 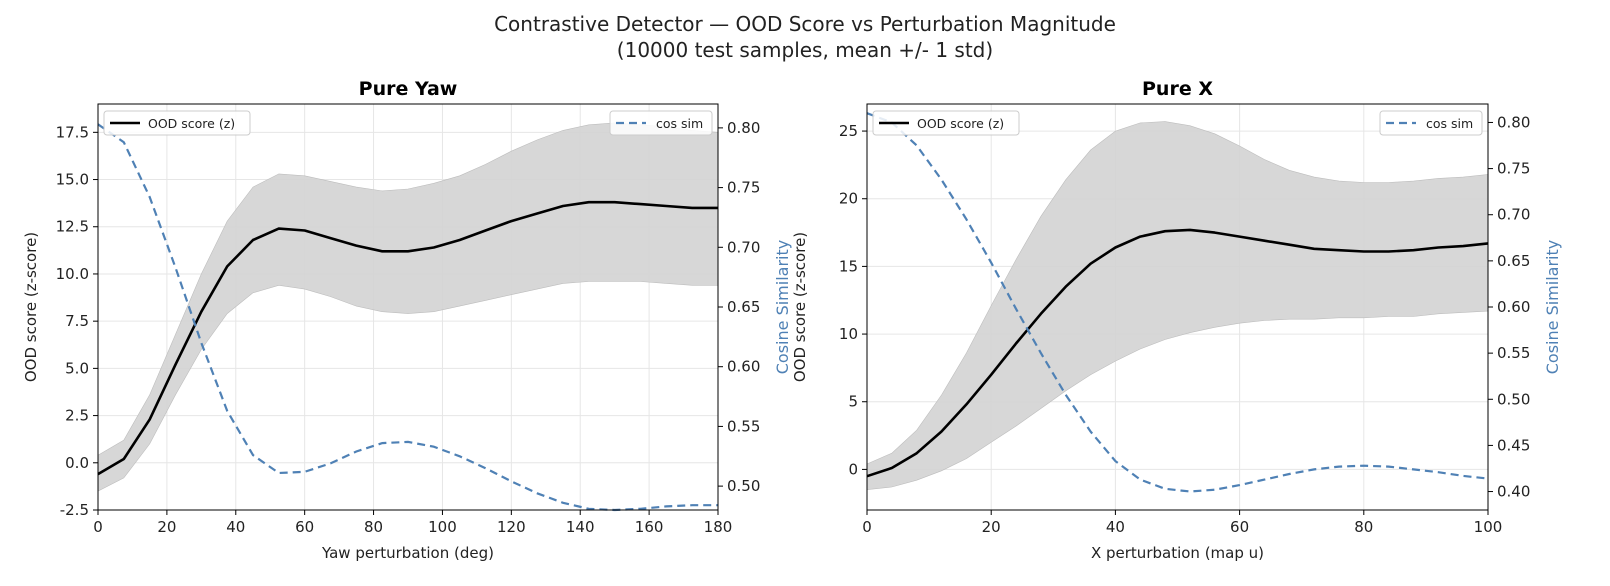 What do you see at coordinates (1513, 445) in the screenshot?
I see `y2-tick-label: 0.45` at bounding box center [1513, 445].